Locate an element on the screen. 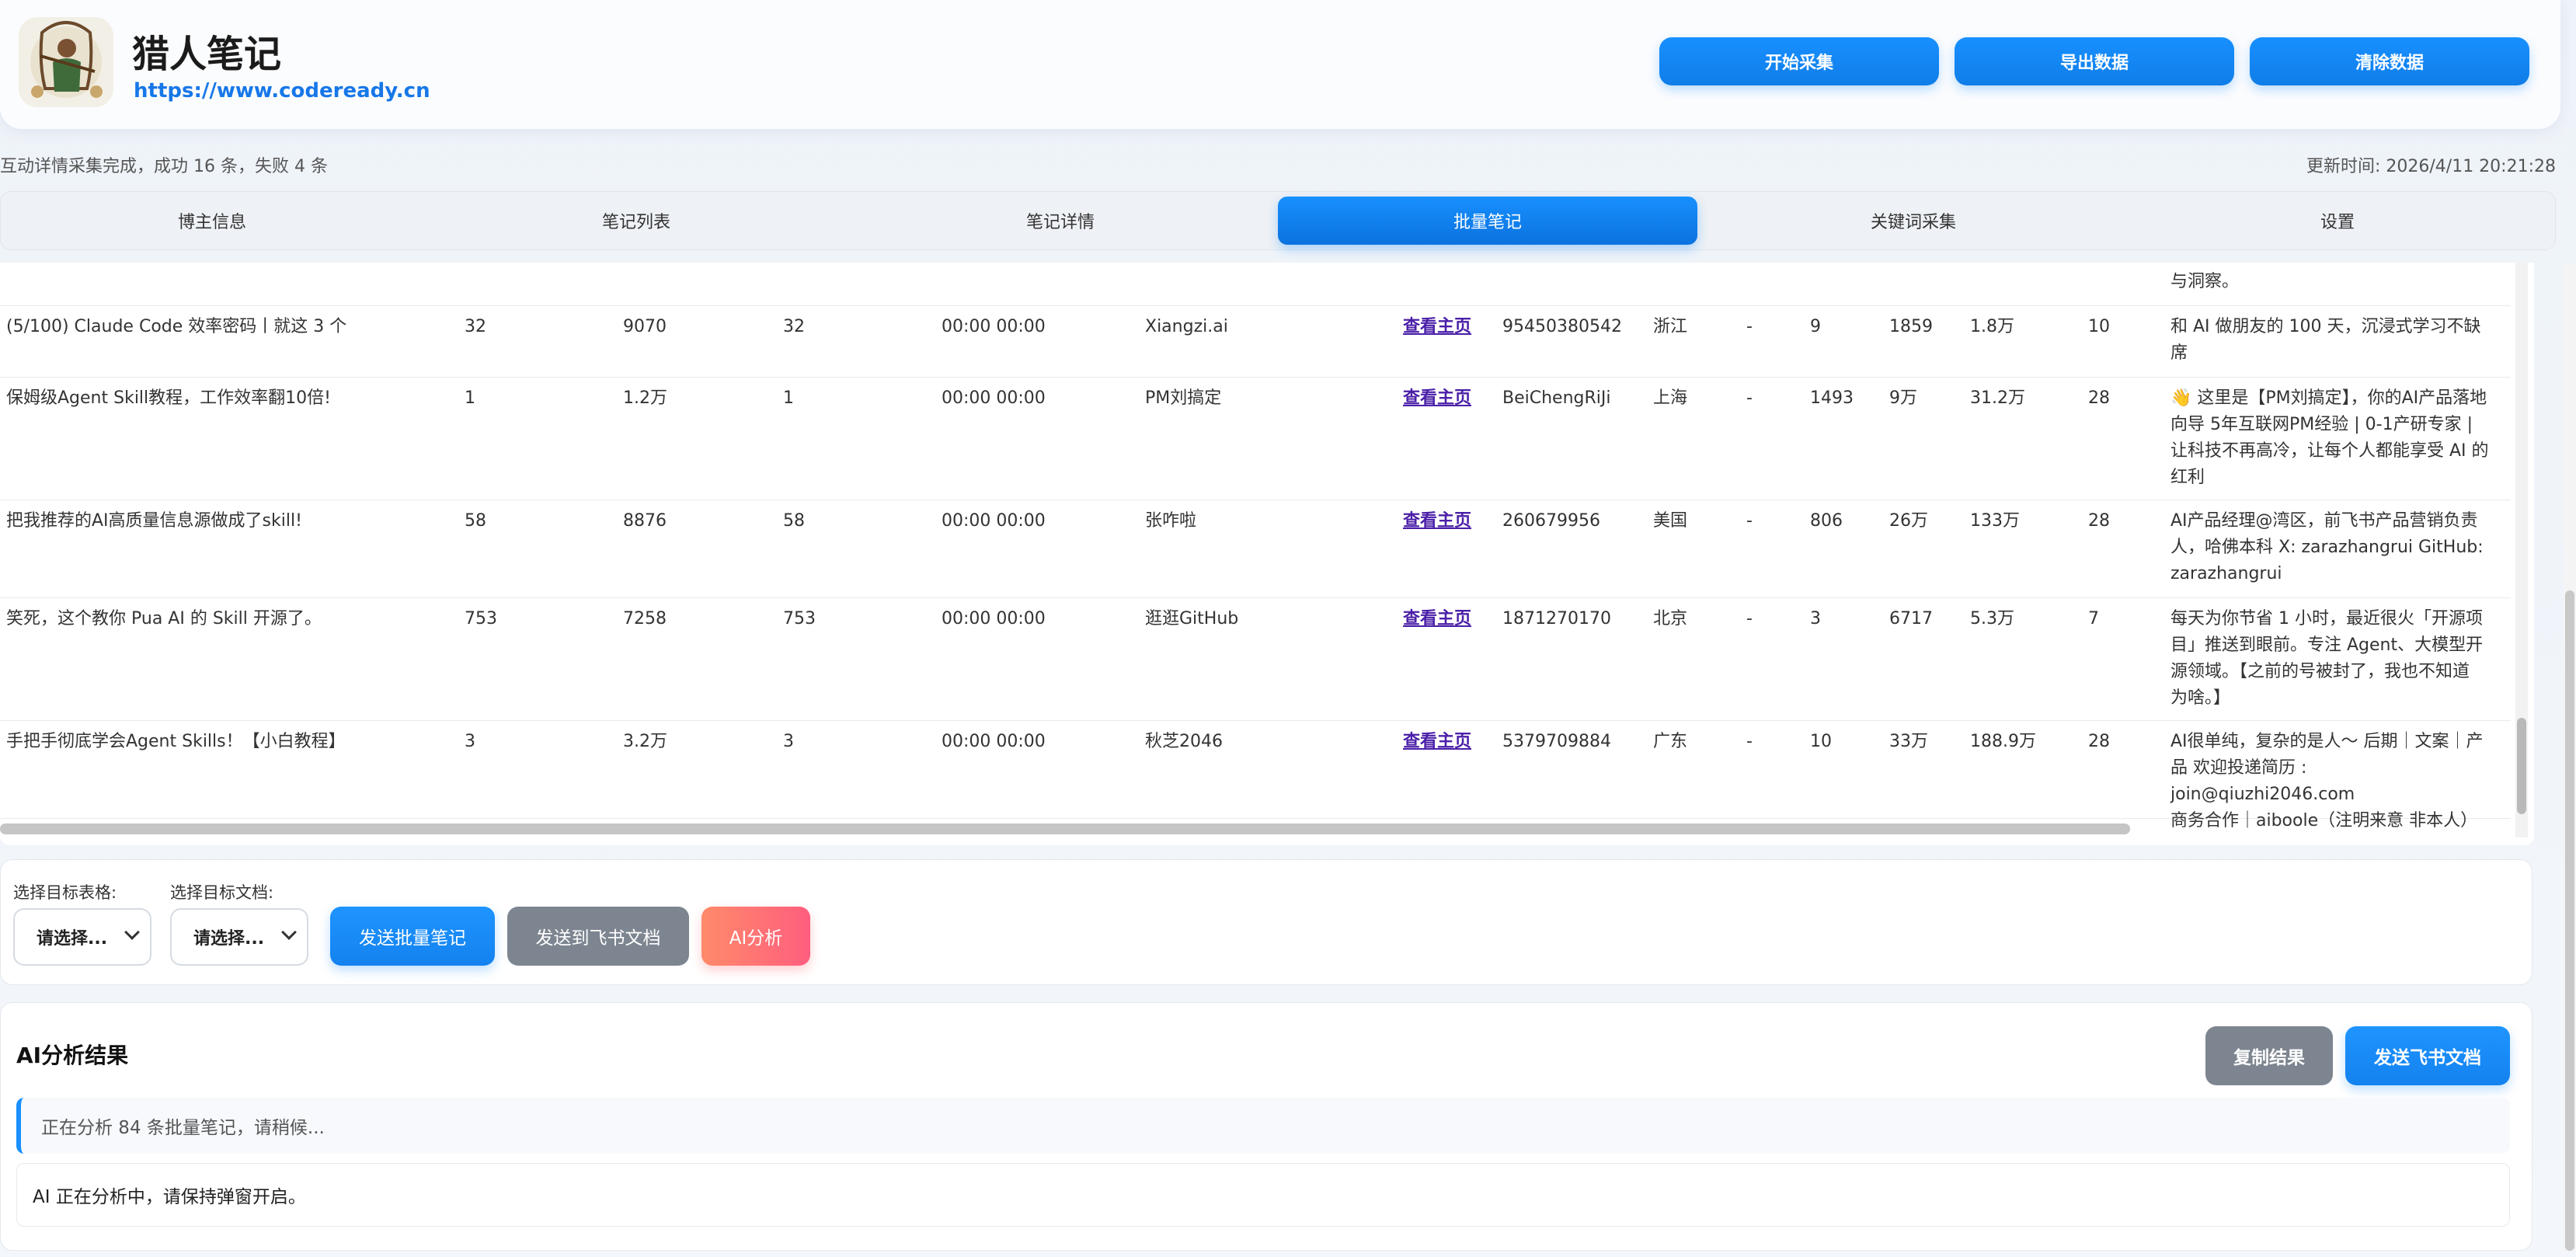 The image size is (2576, 1257). count-cell: 806 is located at coordinates (1827, 521).